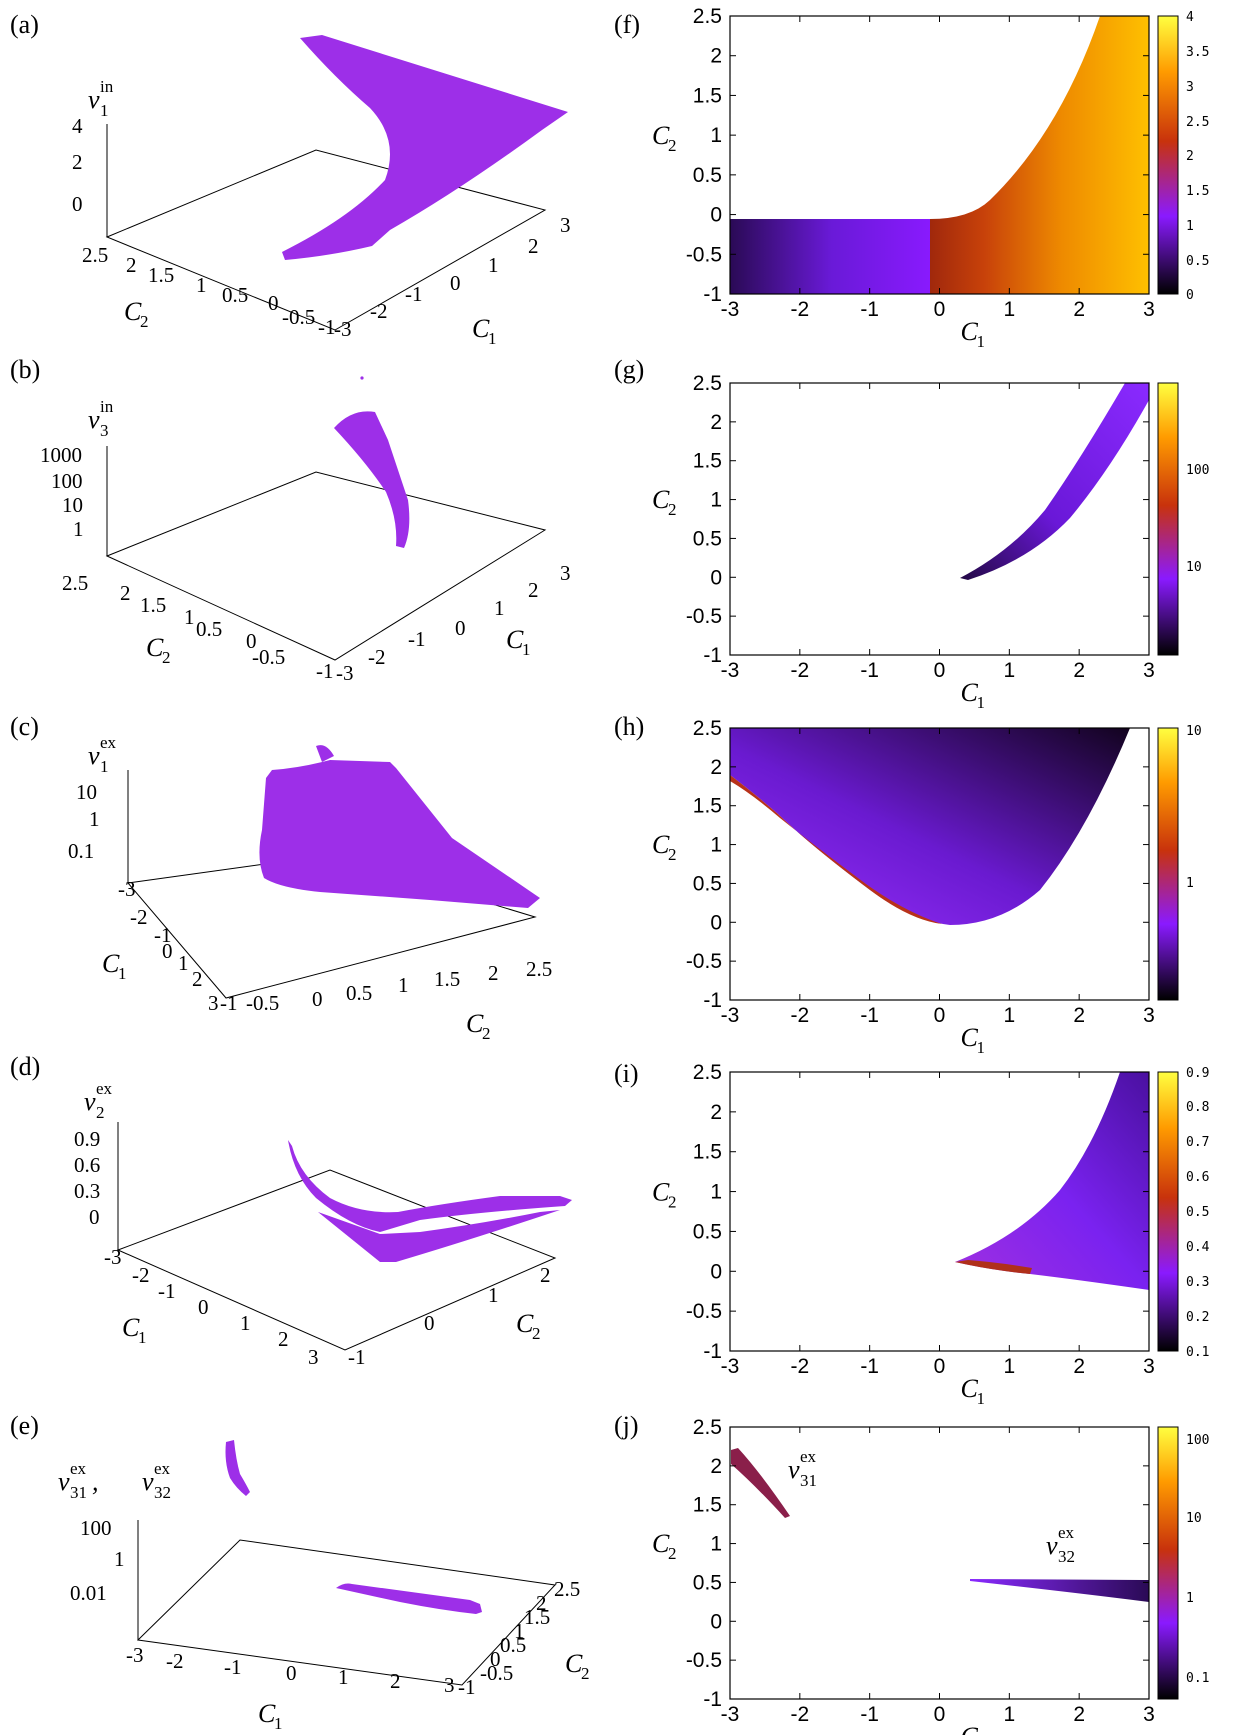 Image resolution: width=1236 pixels, height=1735 pixels. What do you see at coordinates (484, 331) in the screenshot?
I see `c1-label-a: C 1` at bounding box center [484, 331].